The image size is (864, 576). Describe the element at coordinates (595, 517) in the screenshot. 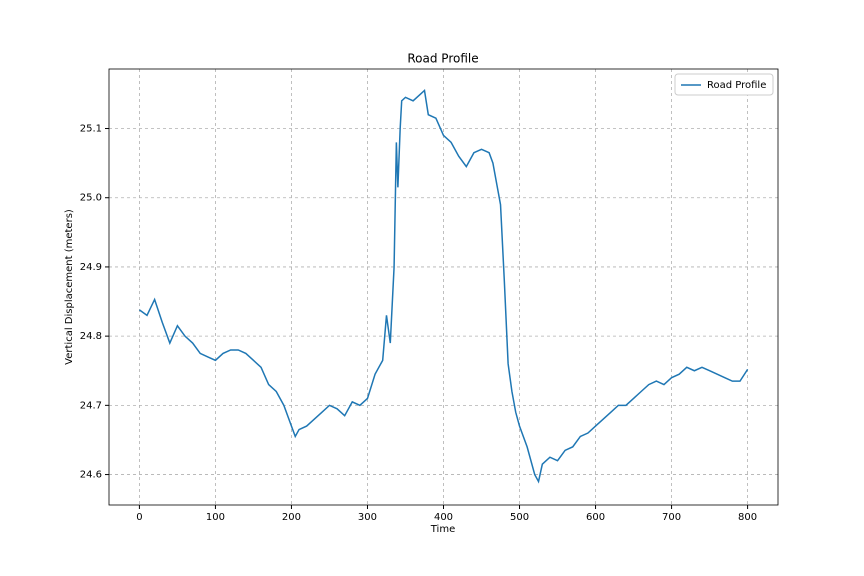

I see `x-tick-label: 600` at that location.